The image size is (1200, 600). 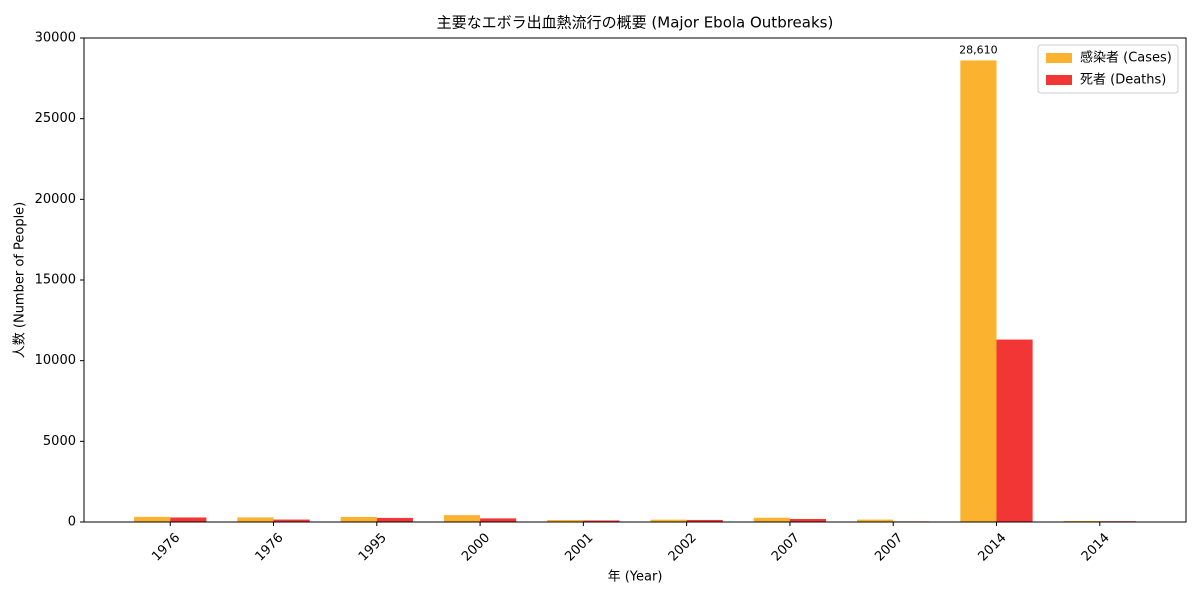 I want to click on y-tick-label: 20000, so click(x=55, y=199).